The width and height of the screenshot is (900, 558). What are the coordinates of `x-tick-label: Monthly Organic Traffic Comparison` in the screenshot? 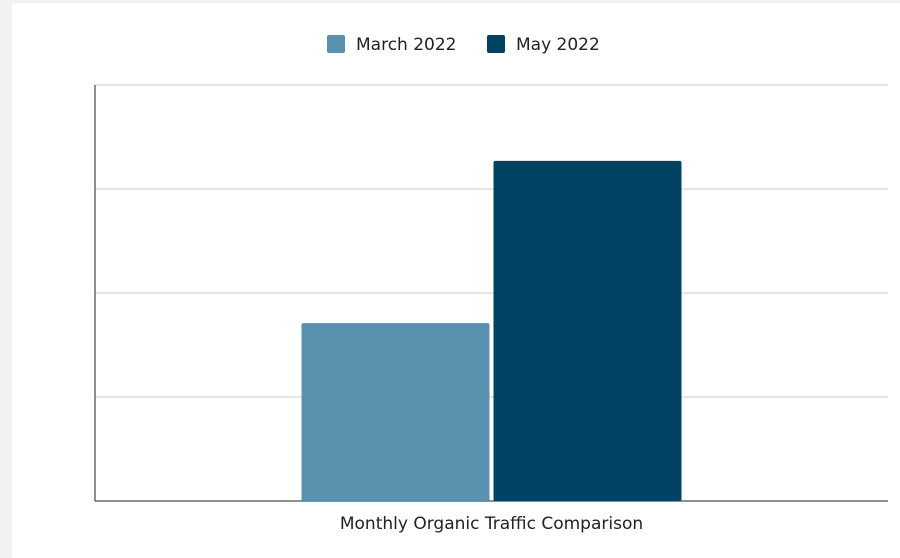 It's located at (491, 524).